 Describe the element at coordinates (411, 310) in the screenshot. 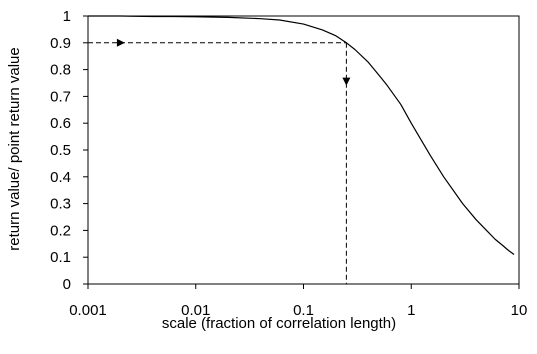

I see `x-tick-label: 1` at that location.